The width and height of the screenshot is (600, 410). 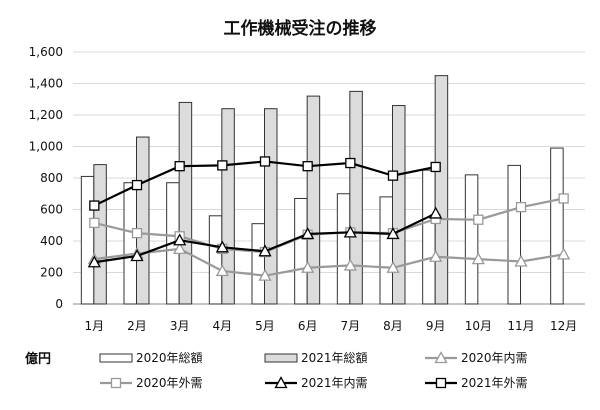 What do you see at coordinates (51, 241) in the screenshot?
I see `y-tick-label: 400` at bounding box center [51, 241].